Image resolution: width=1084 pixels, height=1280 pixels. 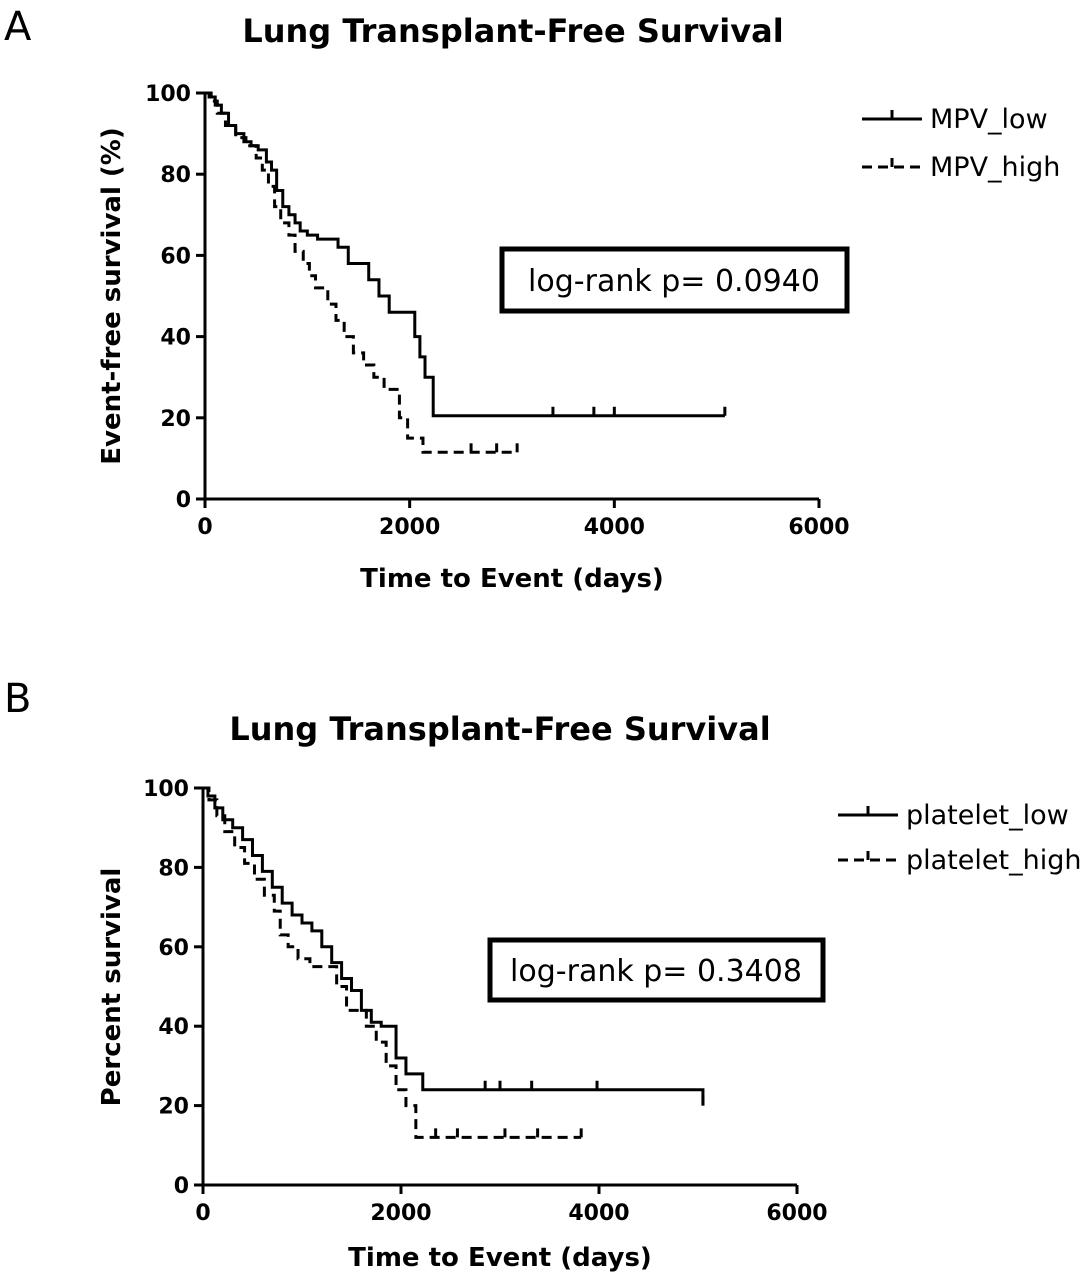 I want to click on pvalue-text-b: log-rank p= 0.3408, so click(x=656, y=971).